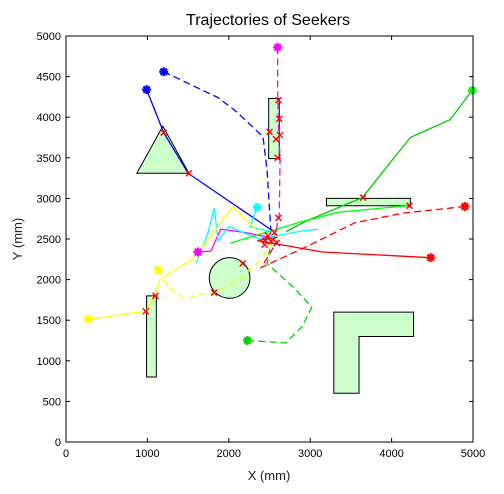  I want to click on y-tick-label-4: 2000, so click(49, 281).